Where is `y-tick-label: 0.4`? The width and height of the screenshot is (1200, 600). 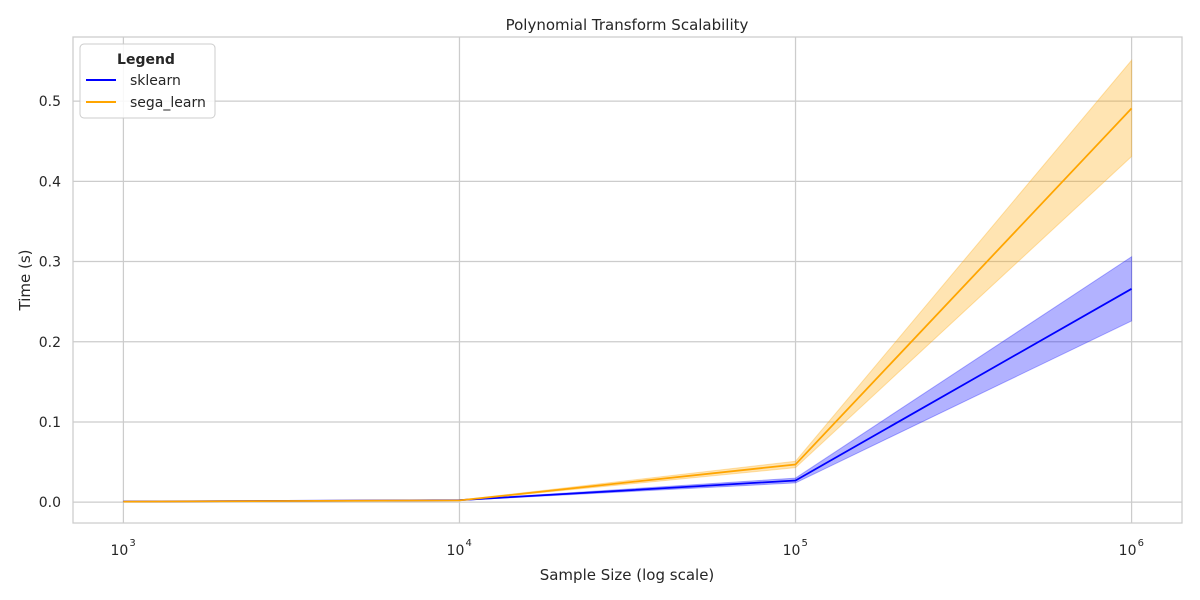 y-tick-label: 0.4 is located at coordinates (50, 182).